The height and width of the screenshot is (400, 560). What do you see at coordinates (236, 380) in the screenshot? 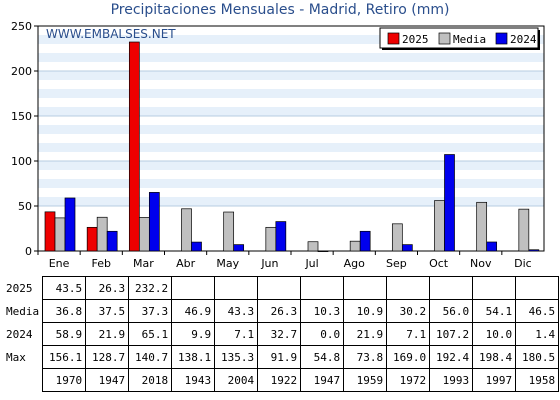
I see `table-cell: 2004` at bounding box center [236, 380].